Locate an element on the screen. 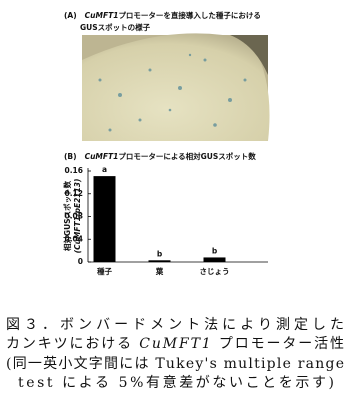 This screenshot has width=350, height=404. caption-line: 図３．ボンバードメント法により測定した is located at coordinates (175, 325).